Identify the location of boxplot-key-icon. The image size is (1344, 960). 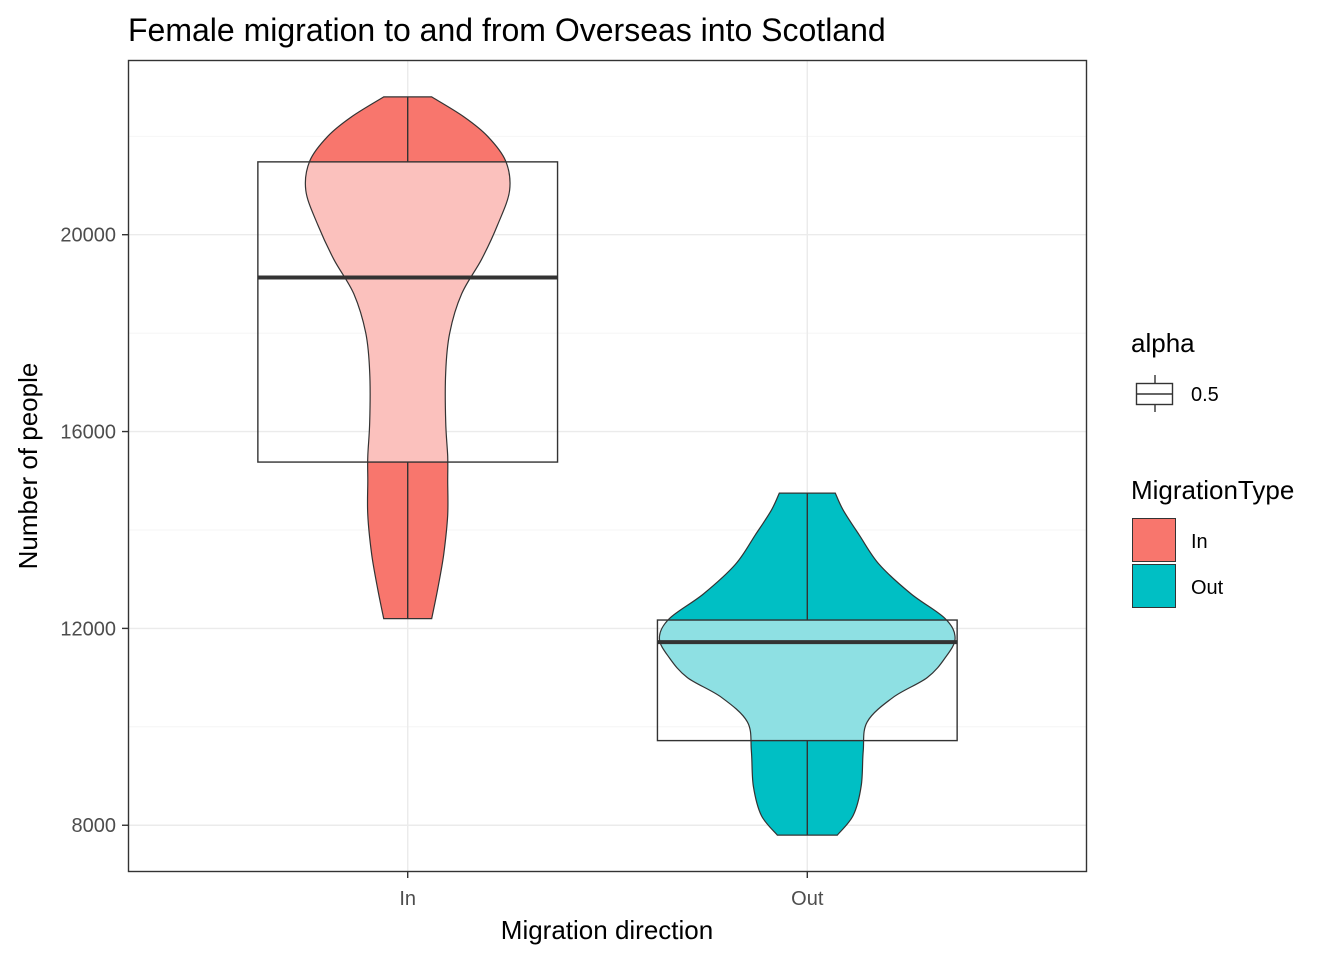
(1154, 393).